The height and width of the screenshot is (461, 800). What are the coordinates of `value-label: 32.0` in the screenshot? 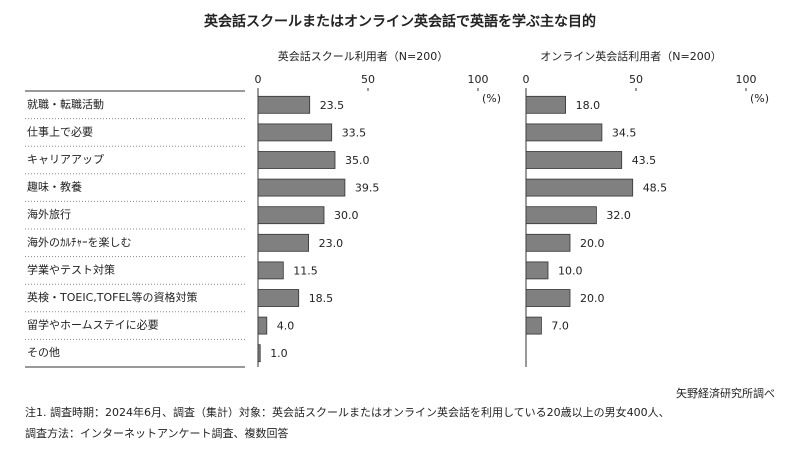 It's located at (618, 215).